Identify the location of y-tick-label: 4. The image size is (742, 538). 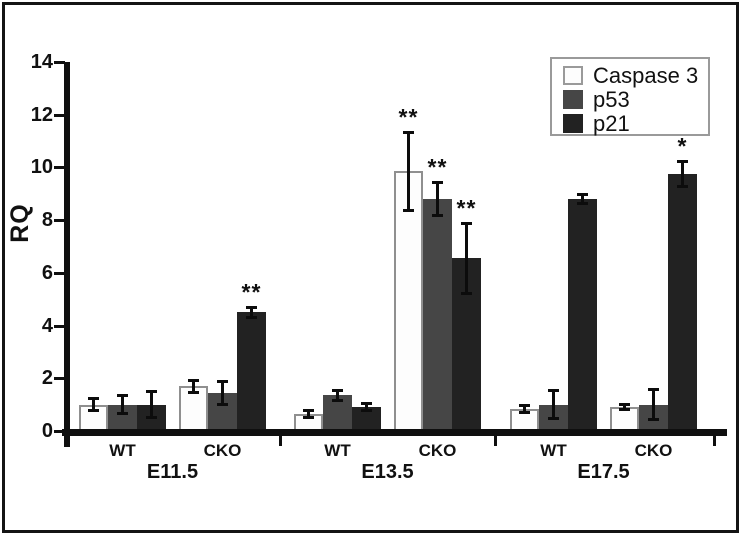
(47, 325).